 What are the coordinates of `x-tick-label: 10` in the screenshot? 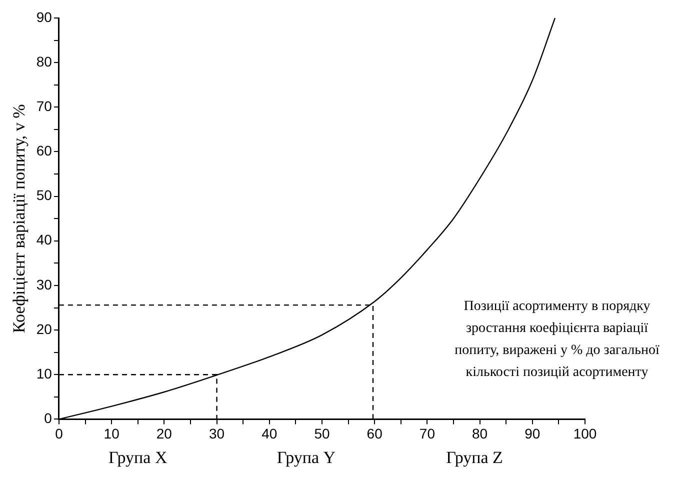 It's located at (112, 433).